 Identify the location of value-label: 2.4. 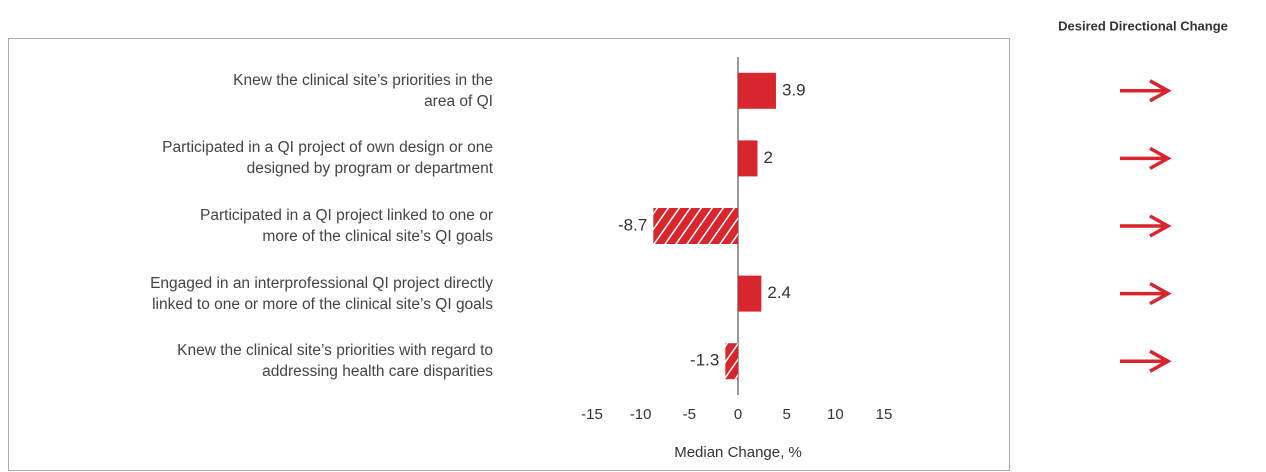
(779, 292).